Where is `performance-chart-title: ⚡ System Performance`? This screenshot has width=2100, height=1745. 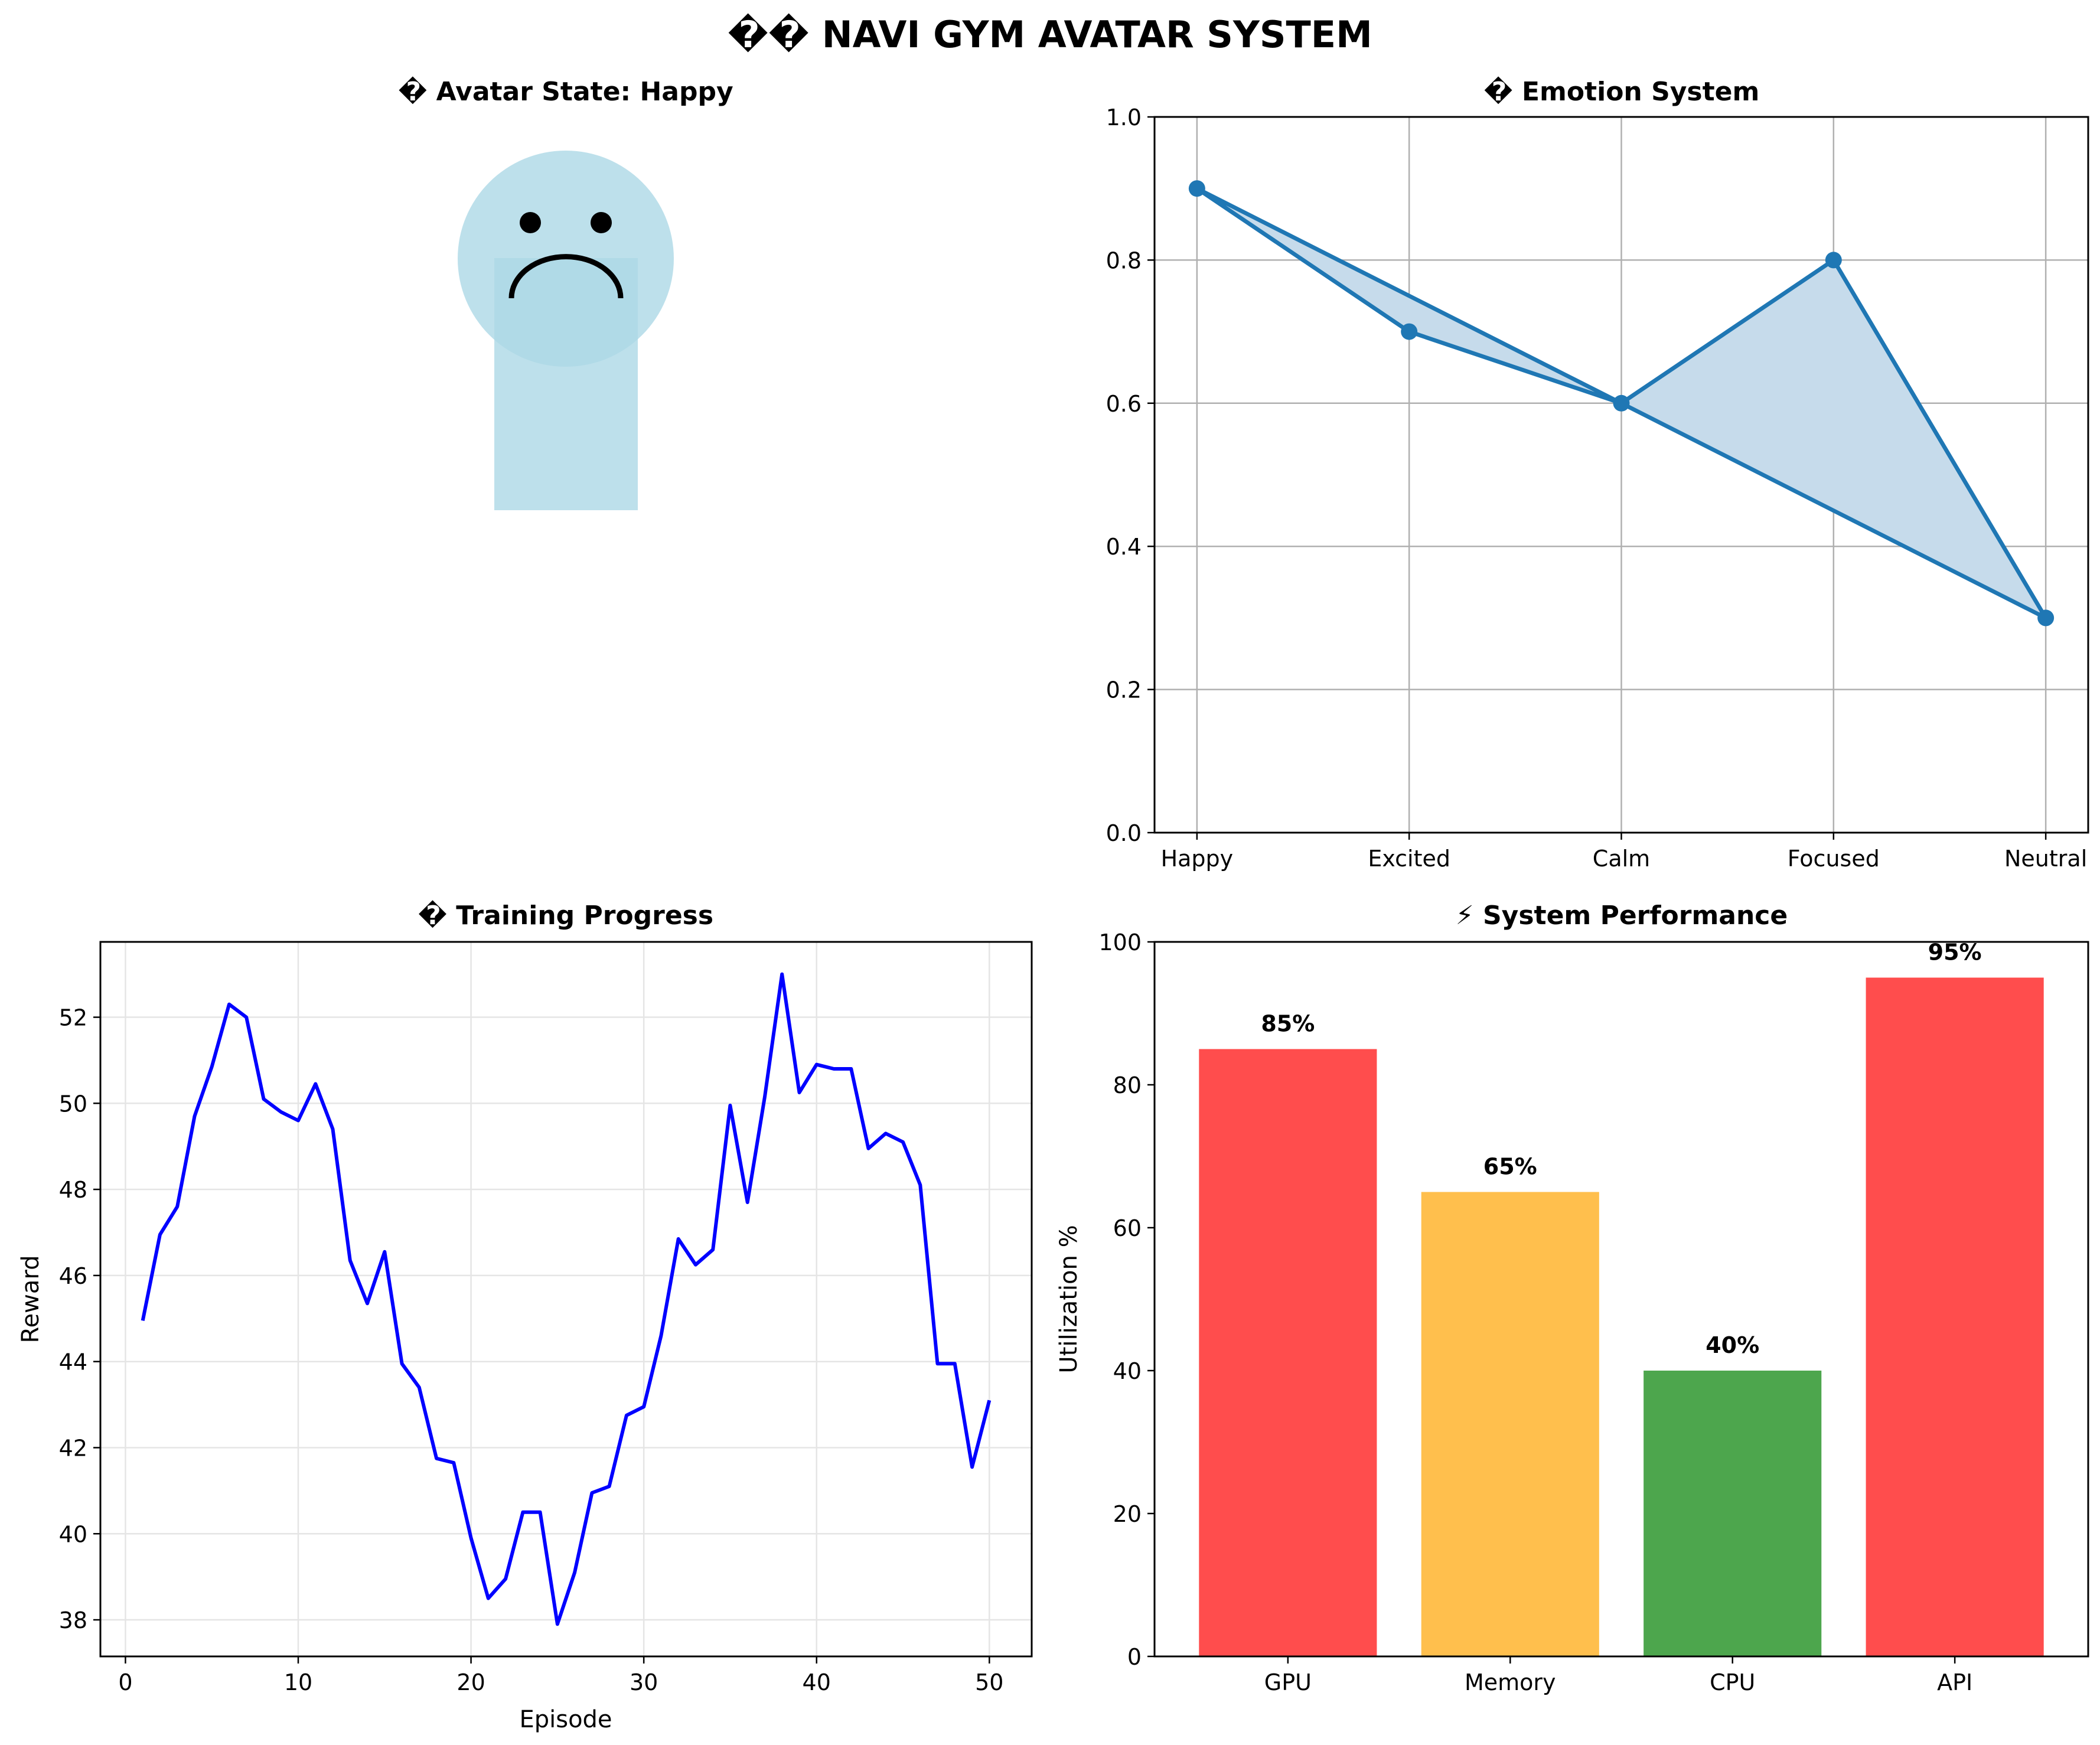 performance-chart-title: ⚡ System Performance is located at coordinates (1622, 916).